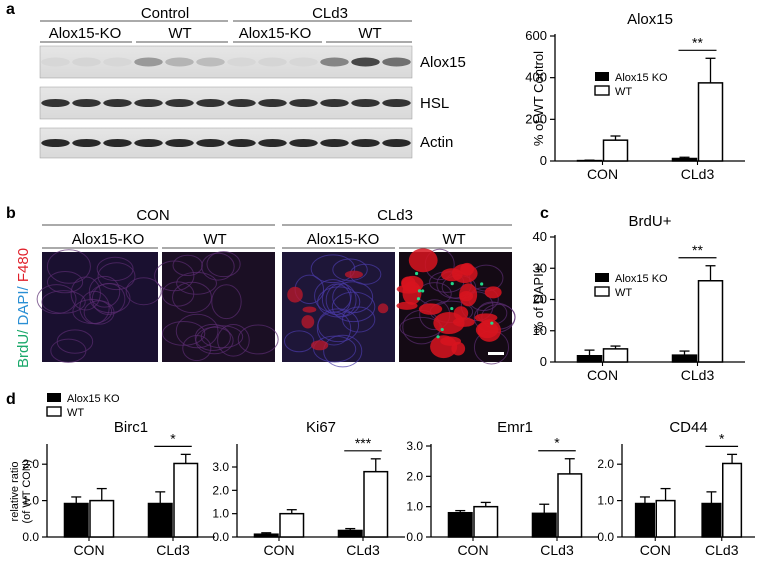 The height and width of the screenshot is (562, 761). I want to click on y-tick-label: 40, so click(540, 236).